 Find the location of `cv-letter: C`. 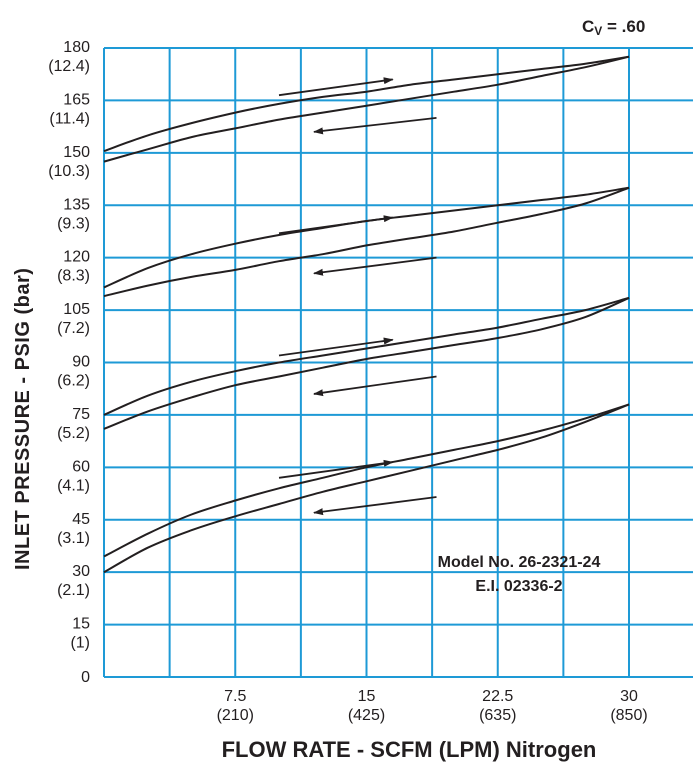

cv-letter: C is located at coordinates (588, 26).